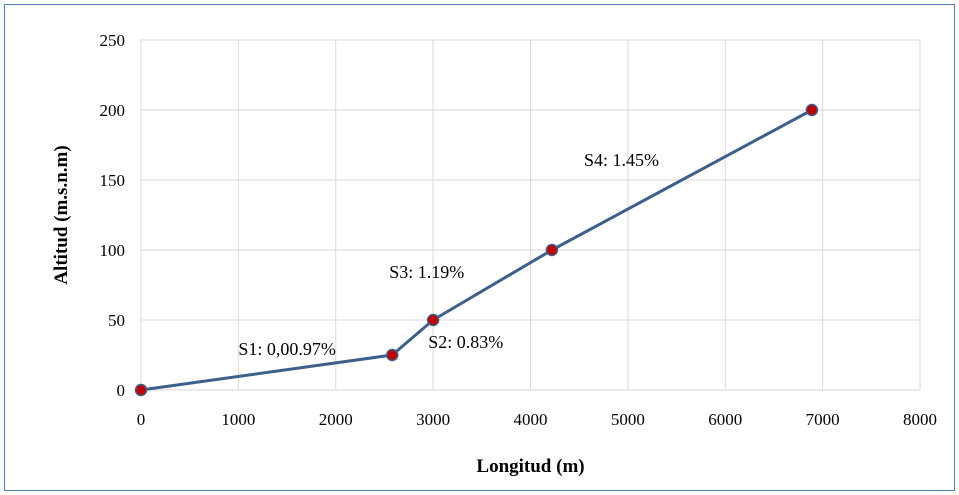 The width and height of the screenshot is (959, 495). Describe the element at coordinates (336, 419) in the screenshot. I see `x-tick-label-2: 2000` at that location.